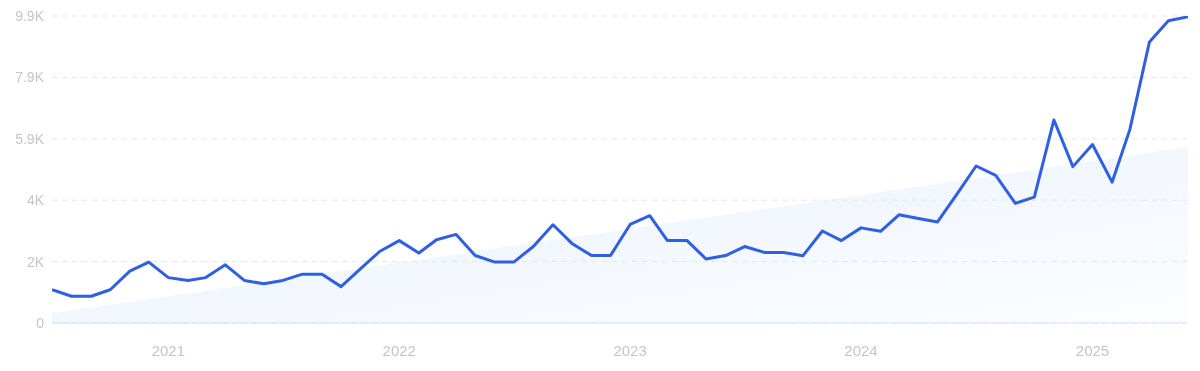 This screenshot has height=371, width=1200. What do you see at coordinates (168, 350) in the screenshot?
I see `x-tick-label: 2021` at bounding box center [168, 350].